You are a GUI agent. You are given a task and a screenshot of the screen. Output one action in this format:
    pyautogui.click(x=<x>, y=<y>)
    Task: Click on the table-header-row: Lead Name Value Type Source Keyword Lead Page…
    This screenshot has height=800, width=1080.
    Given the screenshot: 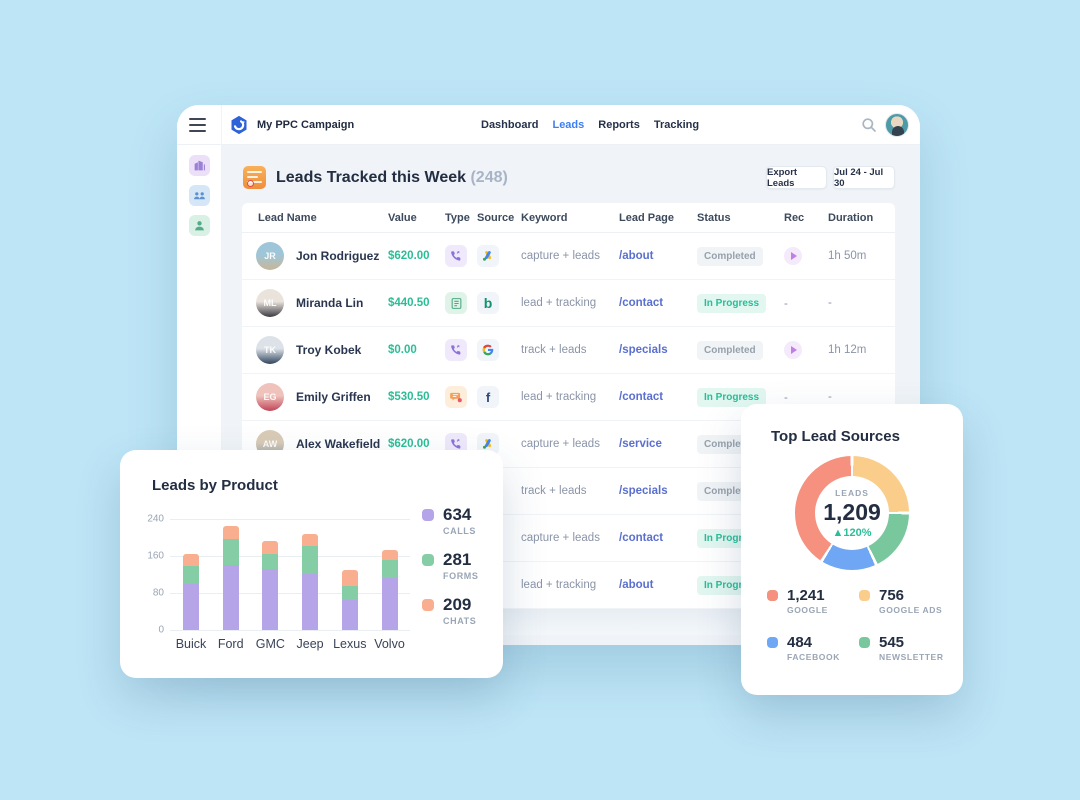 What is the action you would take?
    pyautogui.click(x=568, y=218)
    